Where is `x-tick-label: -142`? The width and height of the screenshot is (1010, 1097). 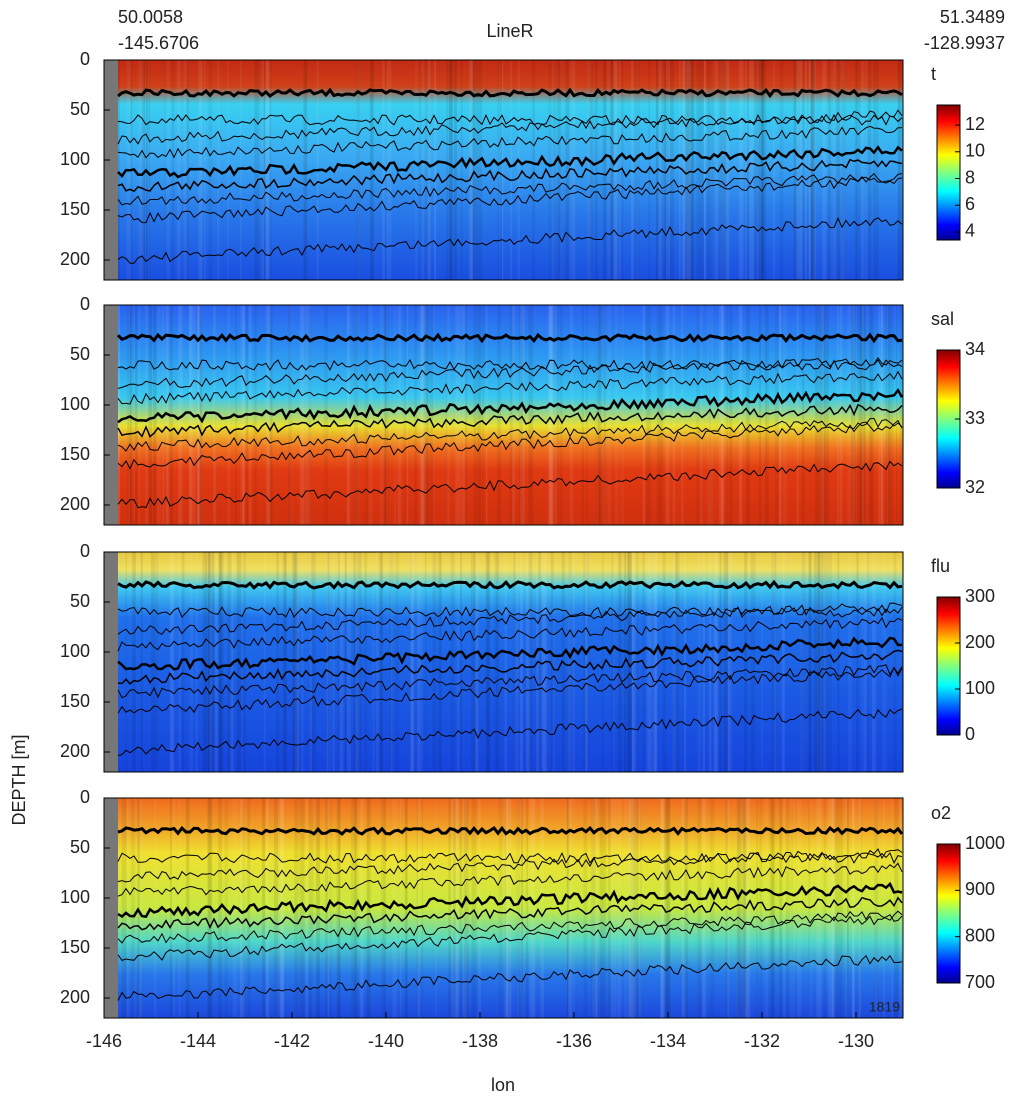 x-tick-label: -142 is located at coordinates (292, 1041).